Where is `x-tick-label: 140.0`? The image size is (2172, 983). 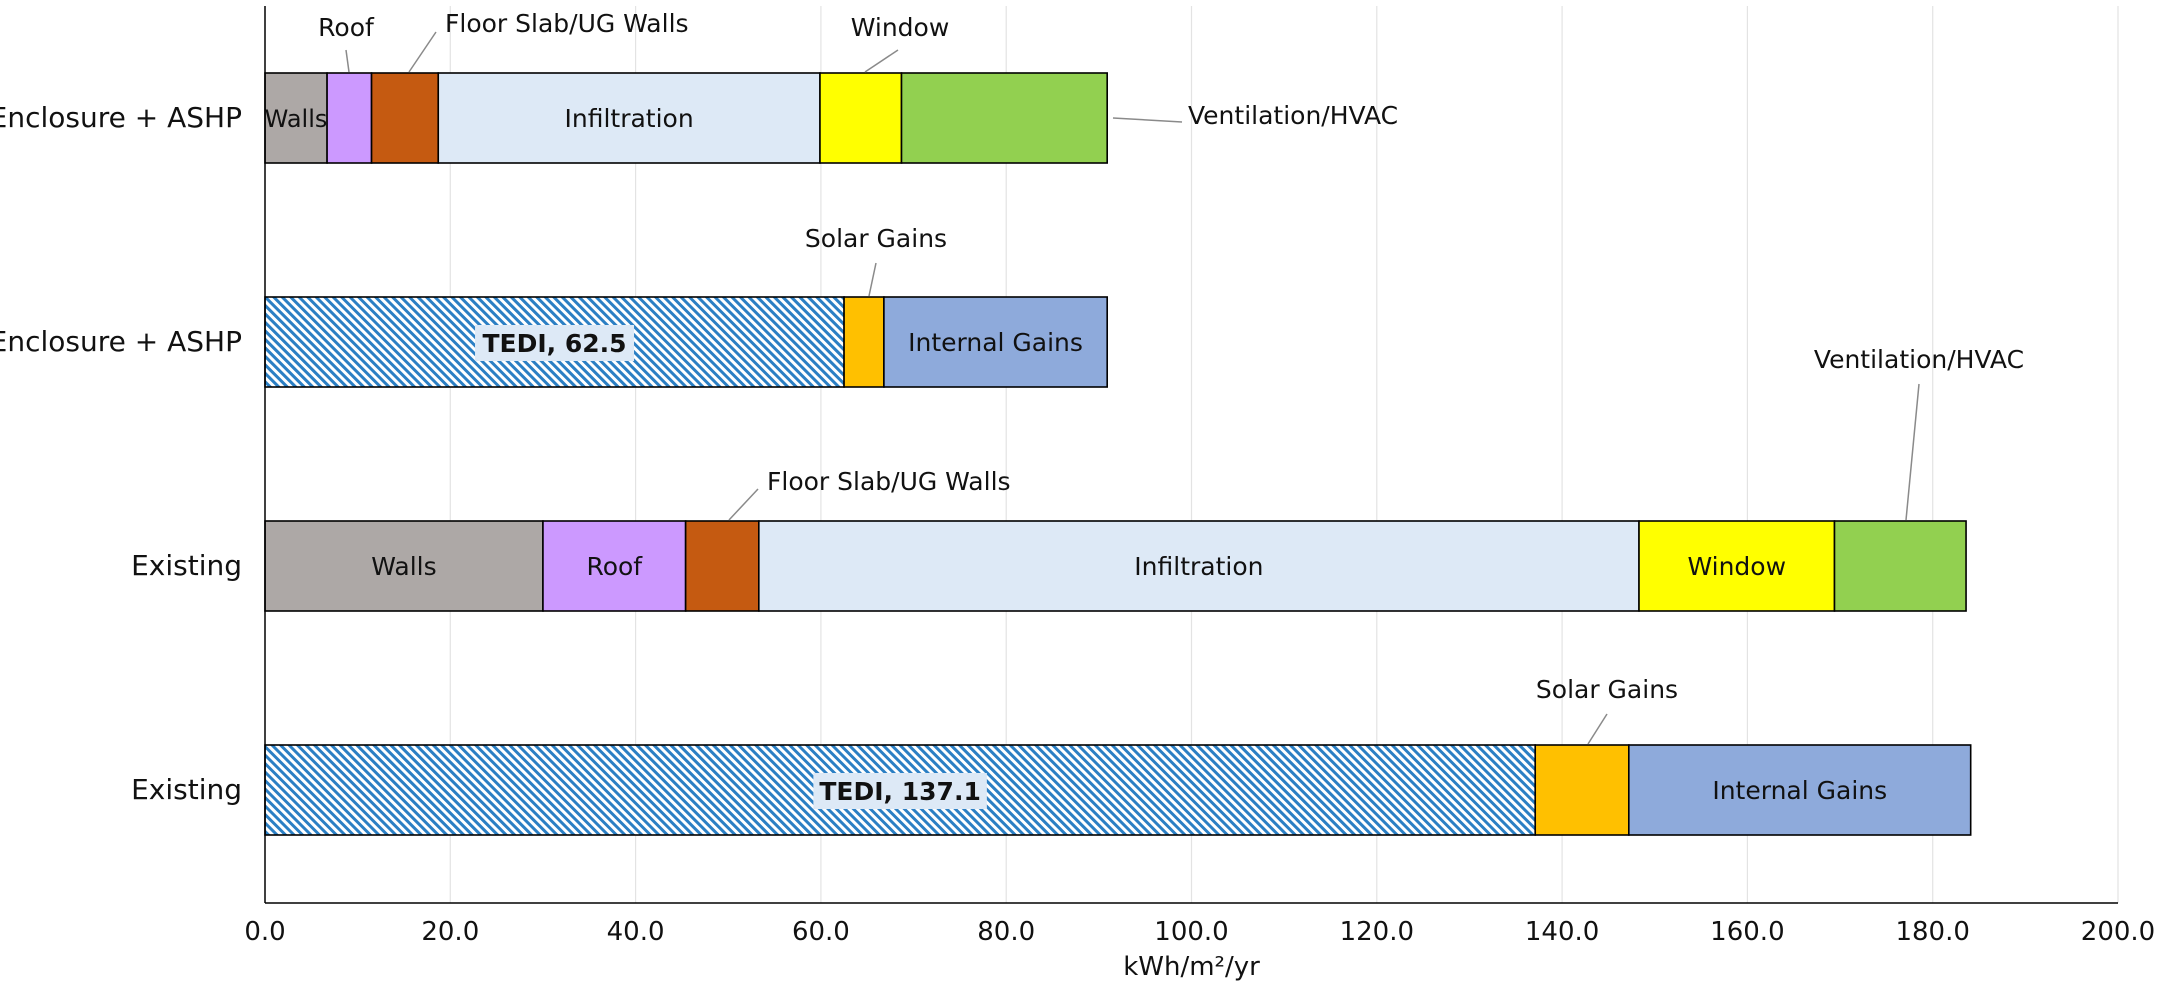
x-tick-label: 140.0 is located at coordinates (1562, 932).